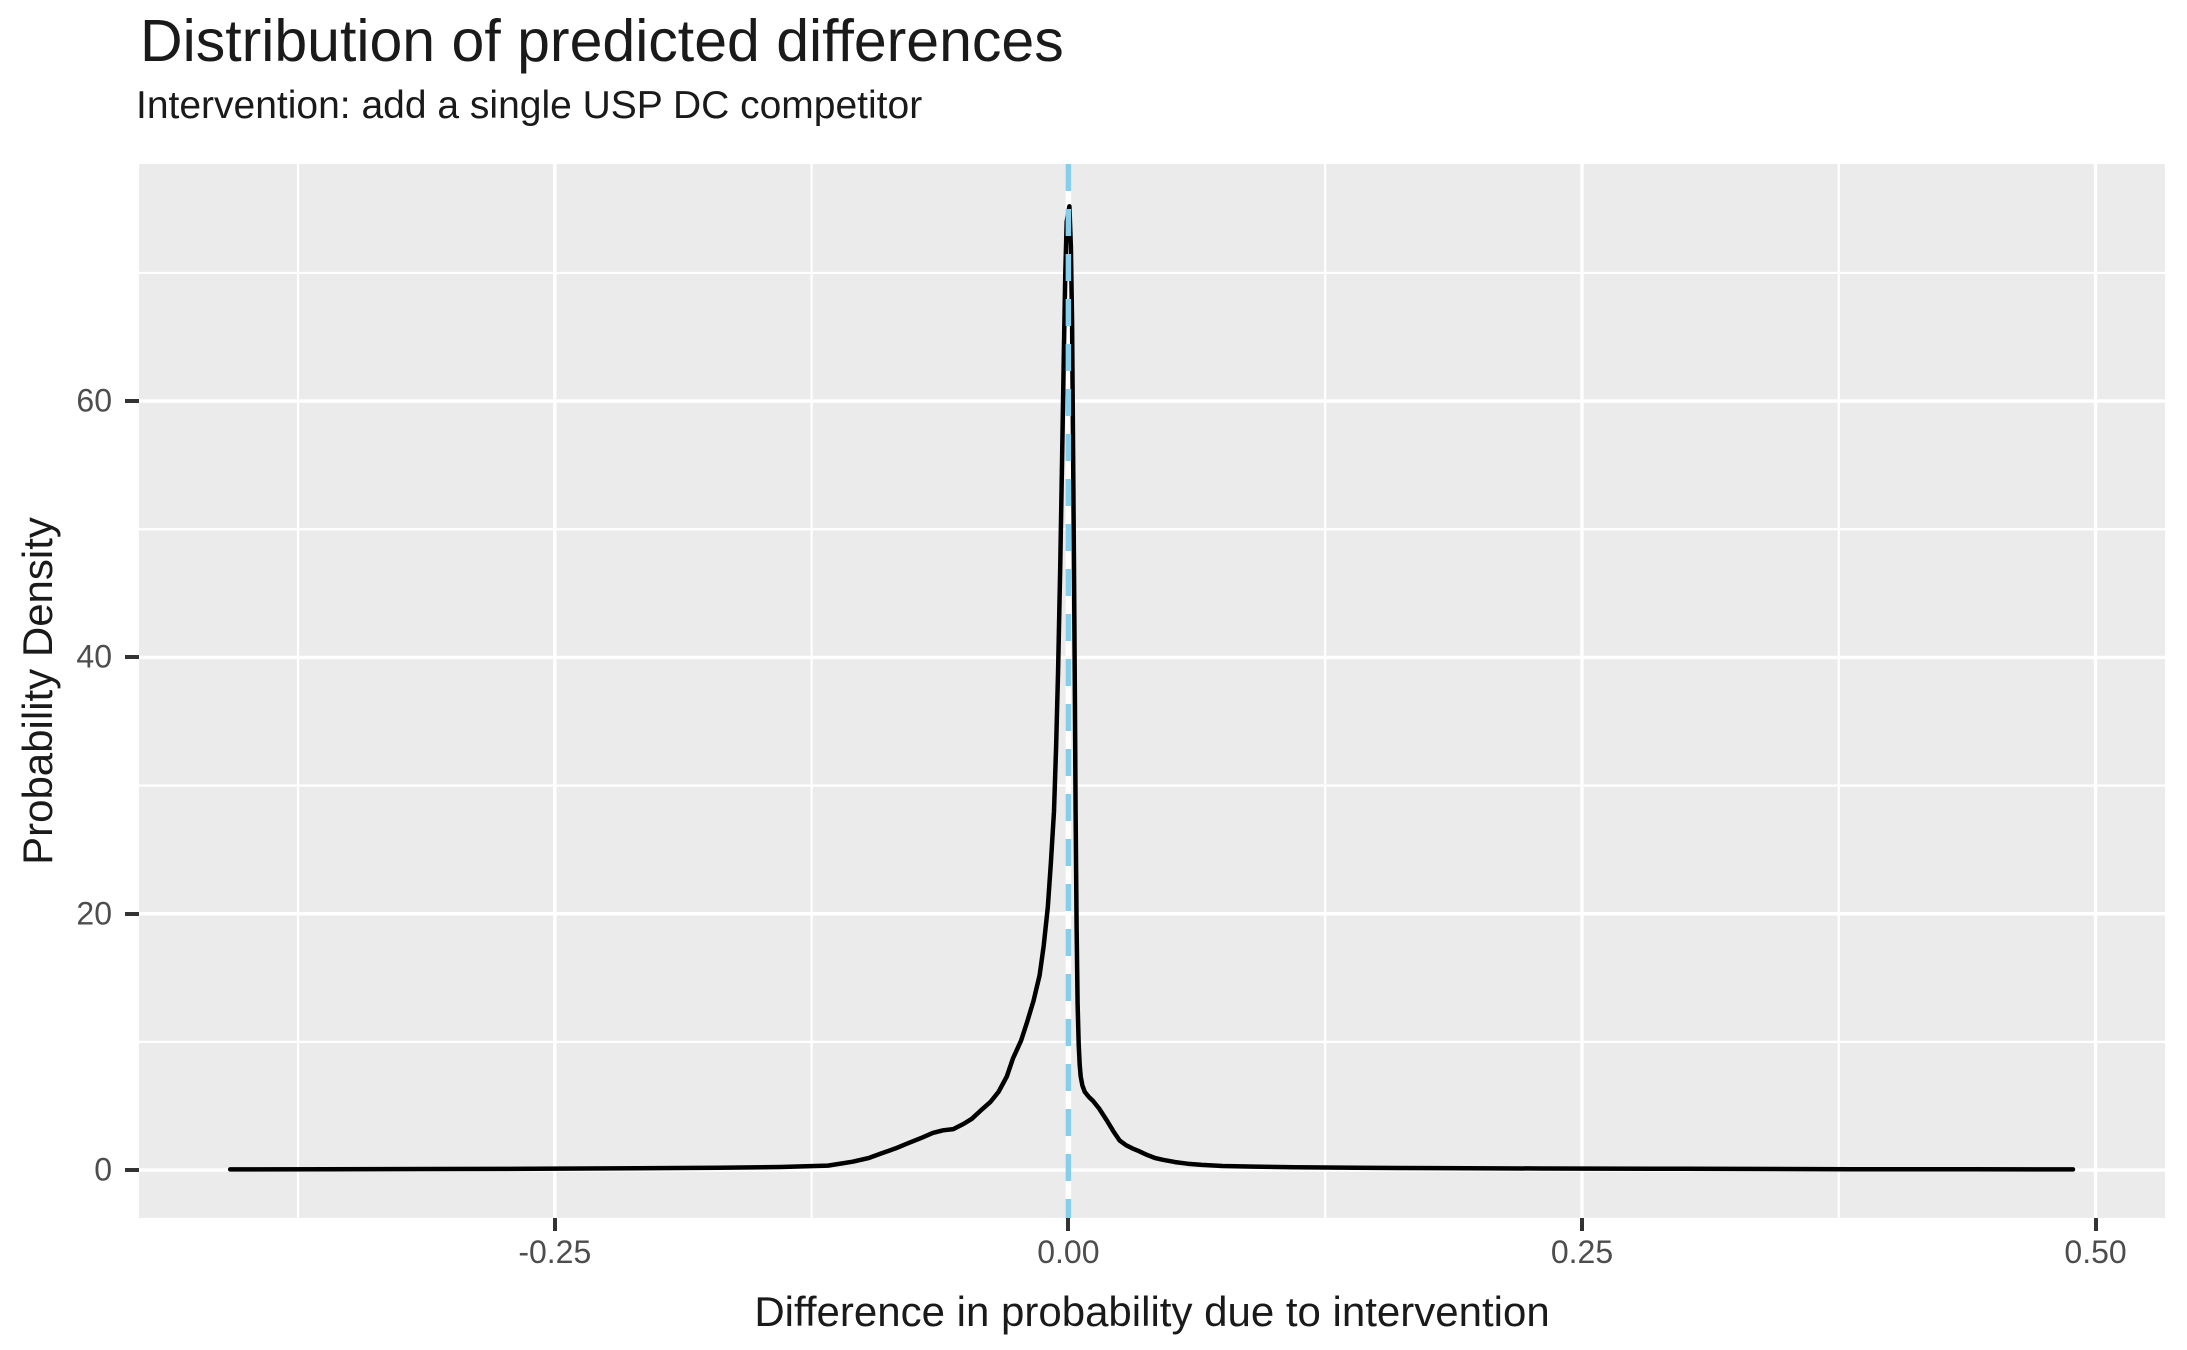  Describe the element at coordinates (2095, 1252) in the screenshot. I see `x-tick-label: 0.50` at that location.